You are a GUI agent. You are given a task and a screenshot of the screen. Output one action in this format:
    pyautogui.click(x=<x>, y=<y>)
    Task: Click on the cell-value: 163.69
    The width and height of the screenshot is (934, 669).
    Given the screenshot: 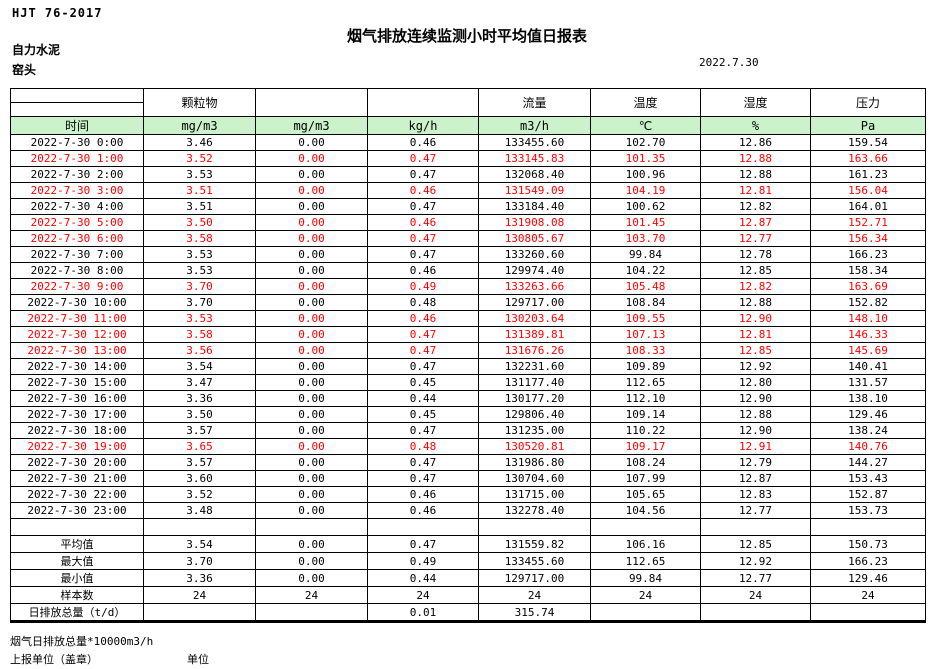 What is the action you would take?
    pyautogui.click(x=868, y=286)
    